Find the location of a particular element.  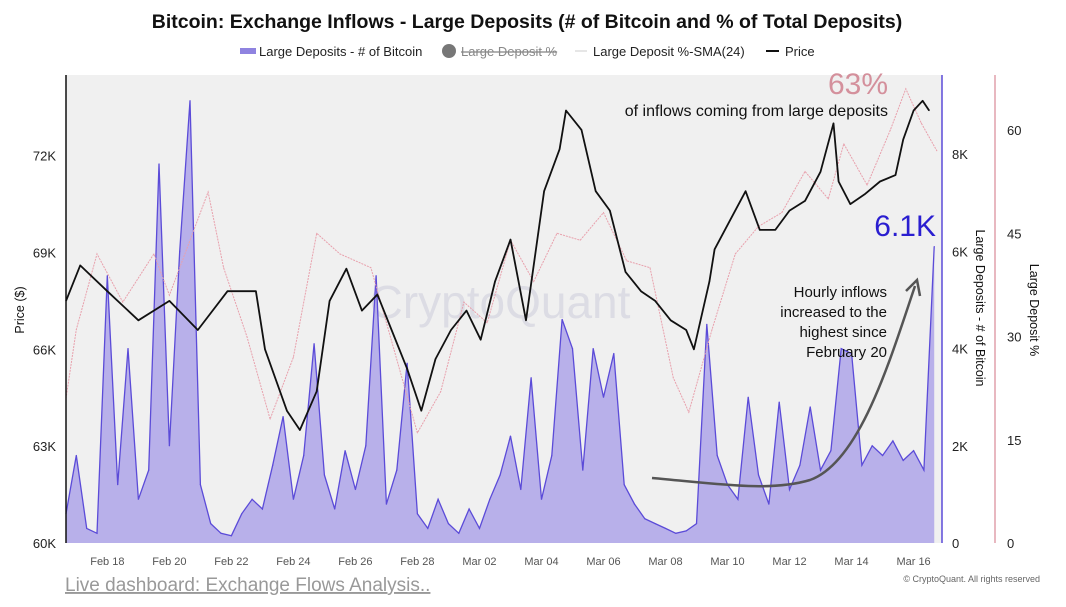

x-tick-label: Feb 22 is located at coordinates (231, 562).